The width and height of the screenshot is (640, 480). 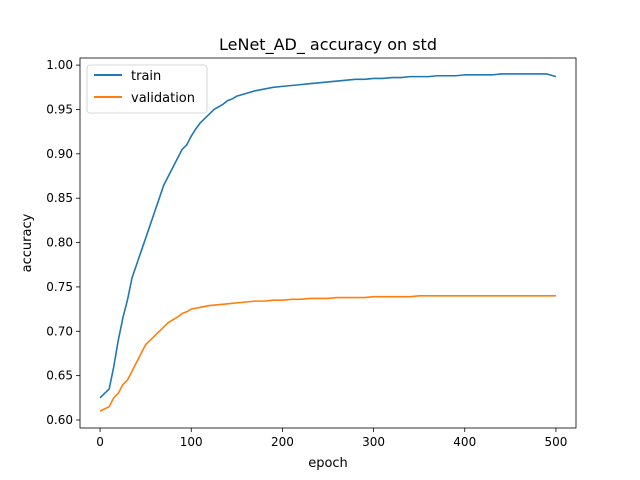 What do you see at coordinates (163, 98) in the screenshot?
I see `legend-label-validation: validation` at bounding box center [163, 98].